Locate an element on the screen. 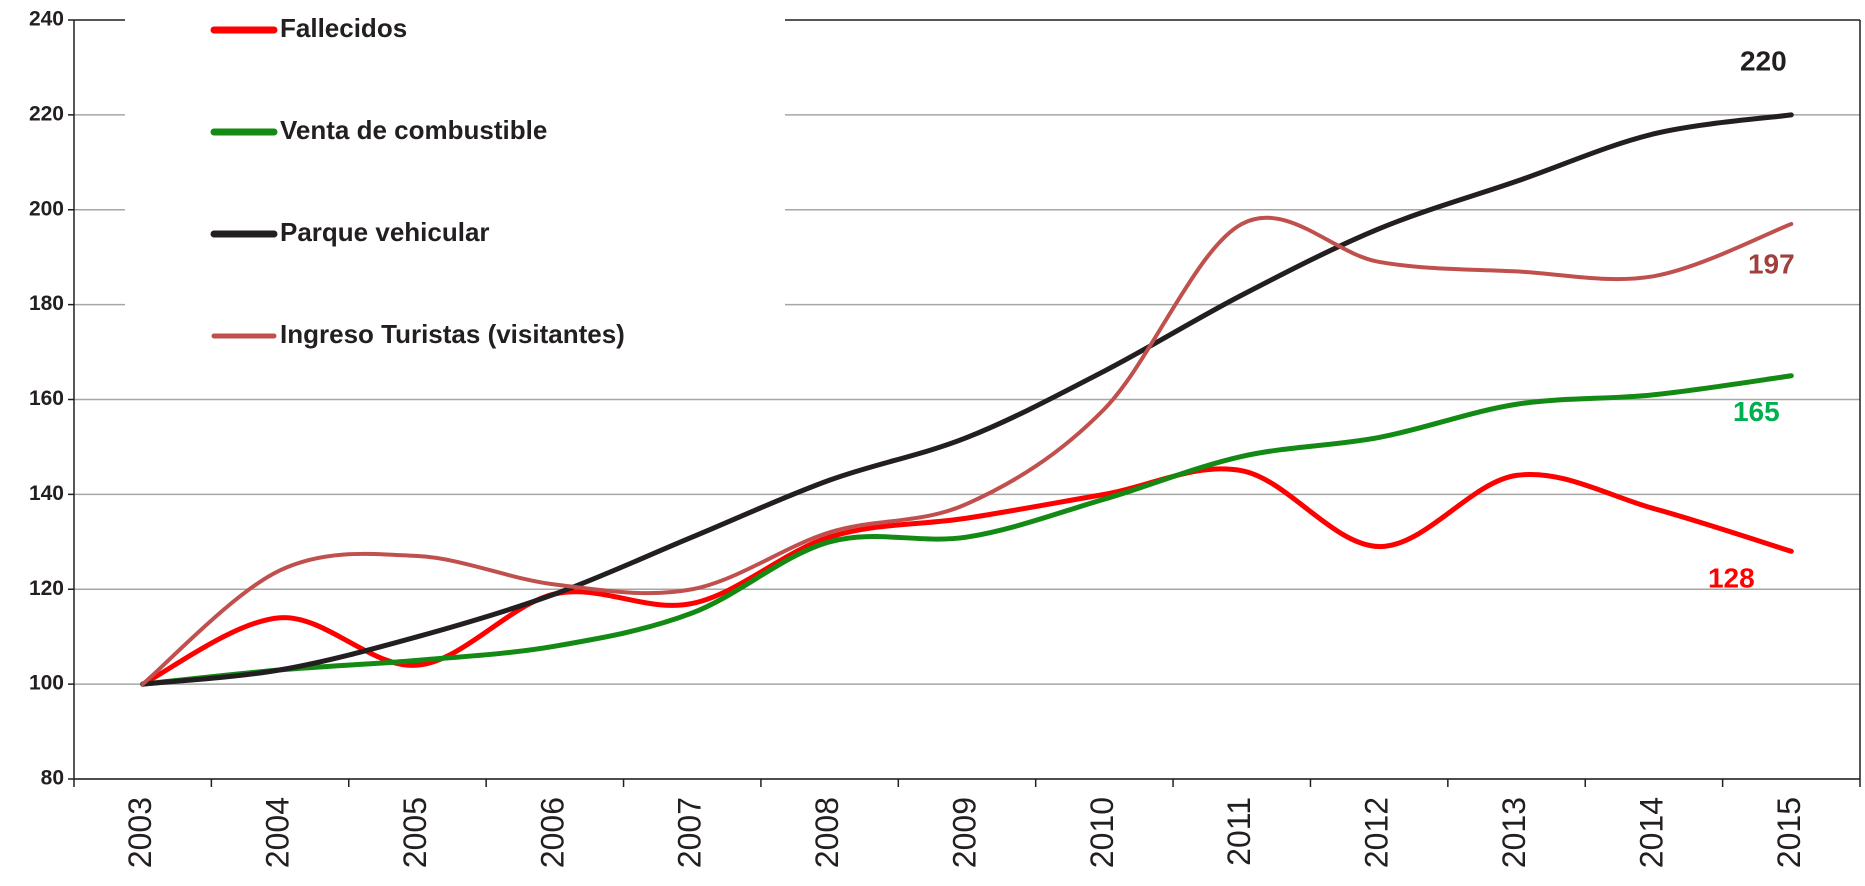  y-tick-label: 80 is located at coordinates (52, 778).